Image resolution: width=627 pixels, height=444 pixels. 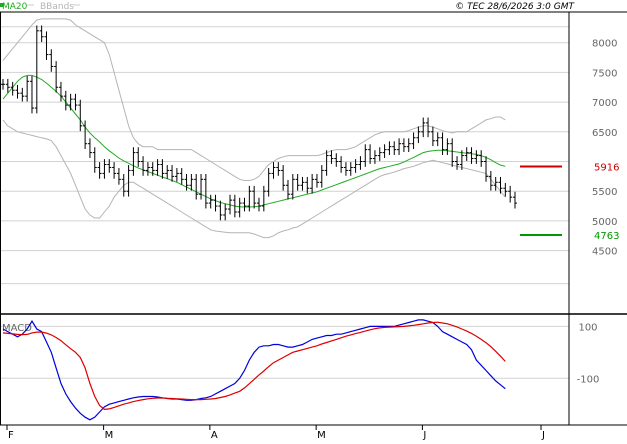 What do you see at coordinates (604, 192) in the screenshot?
I see `price-y-tick-label: 5500` at bounding box center [604, 192].